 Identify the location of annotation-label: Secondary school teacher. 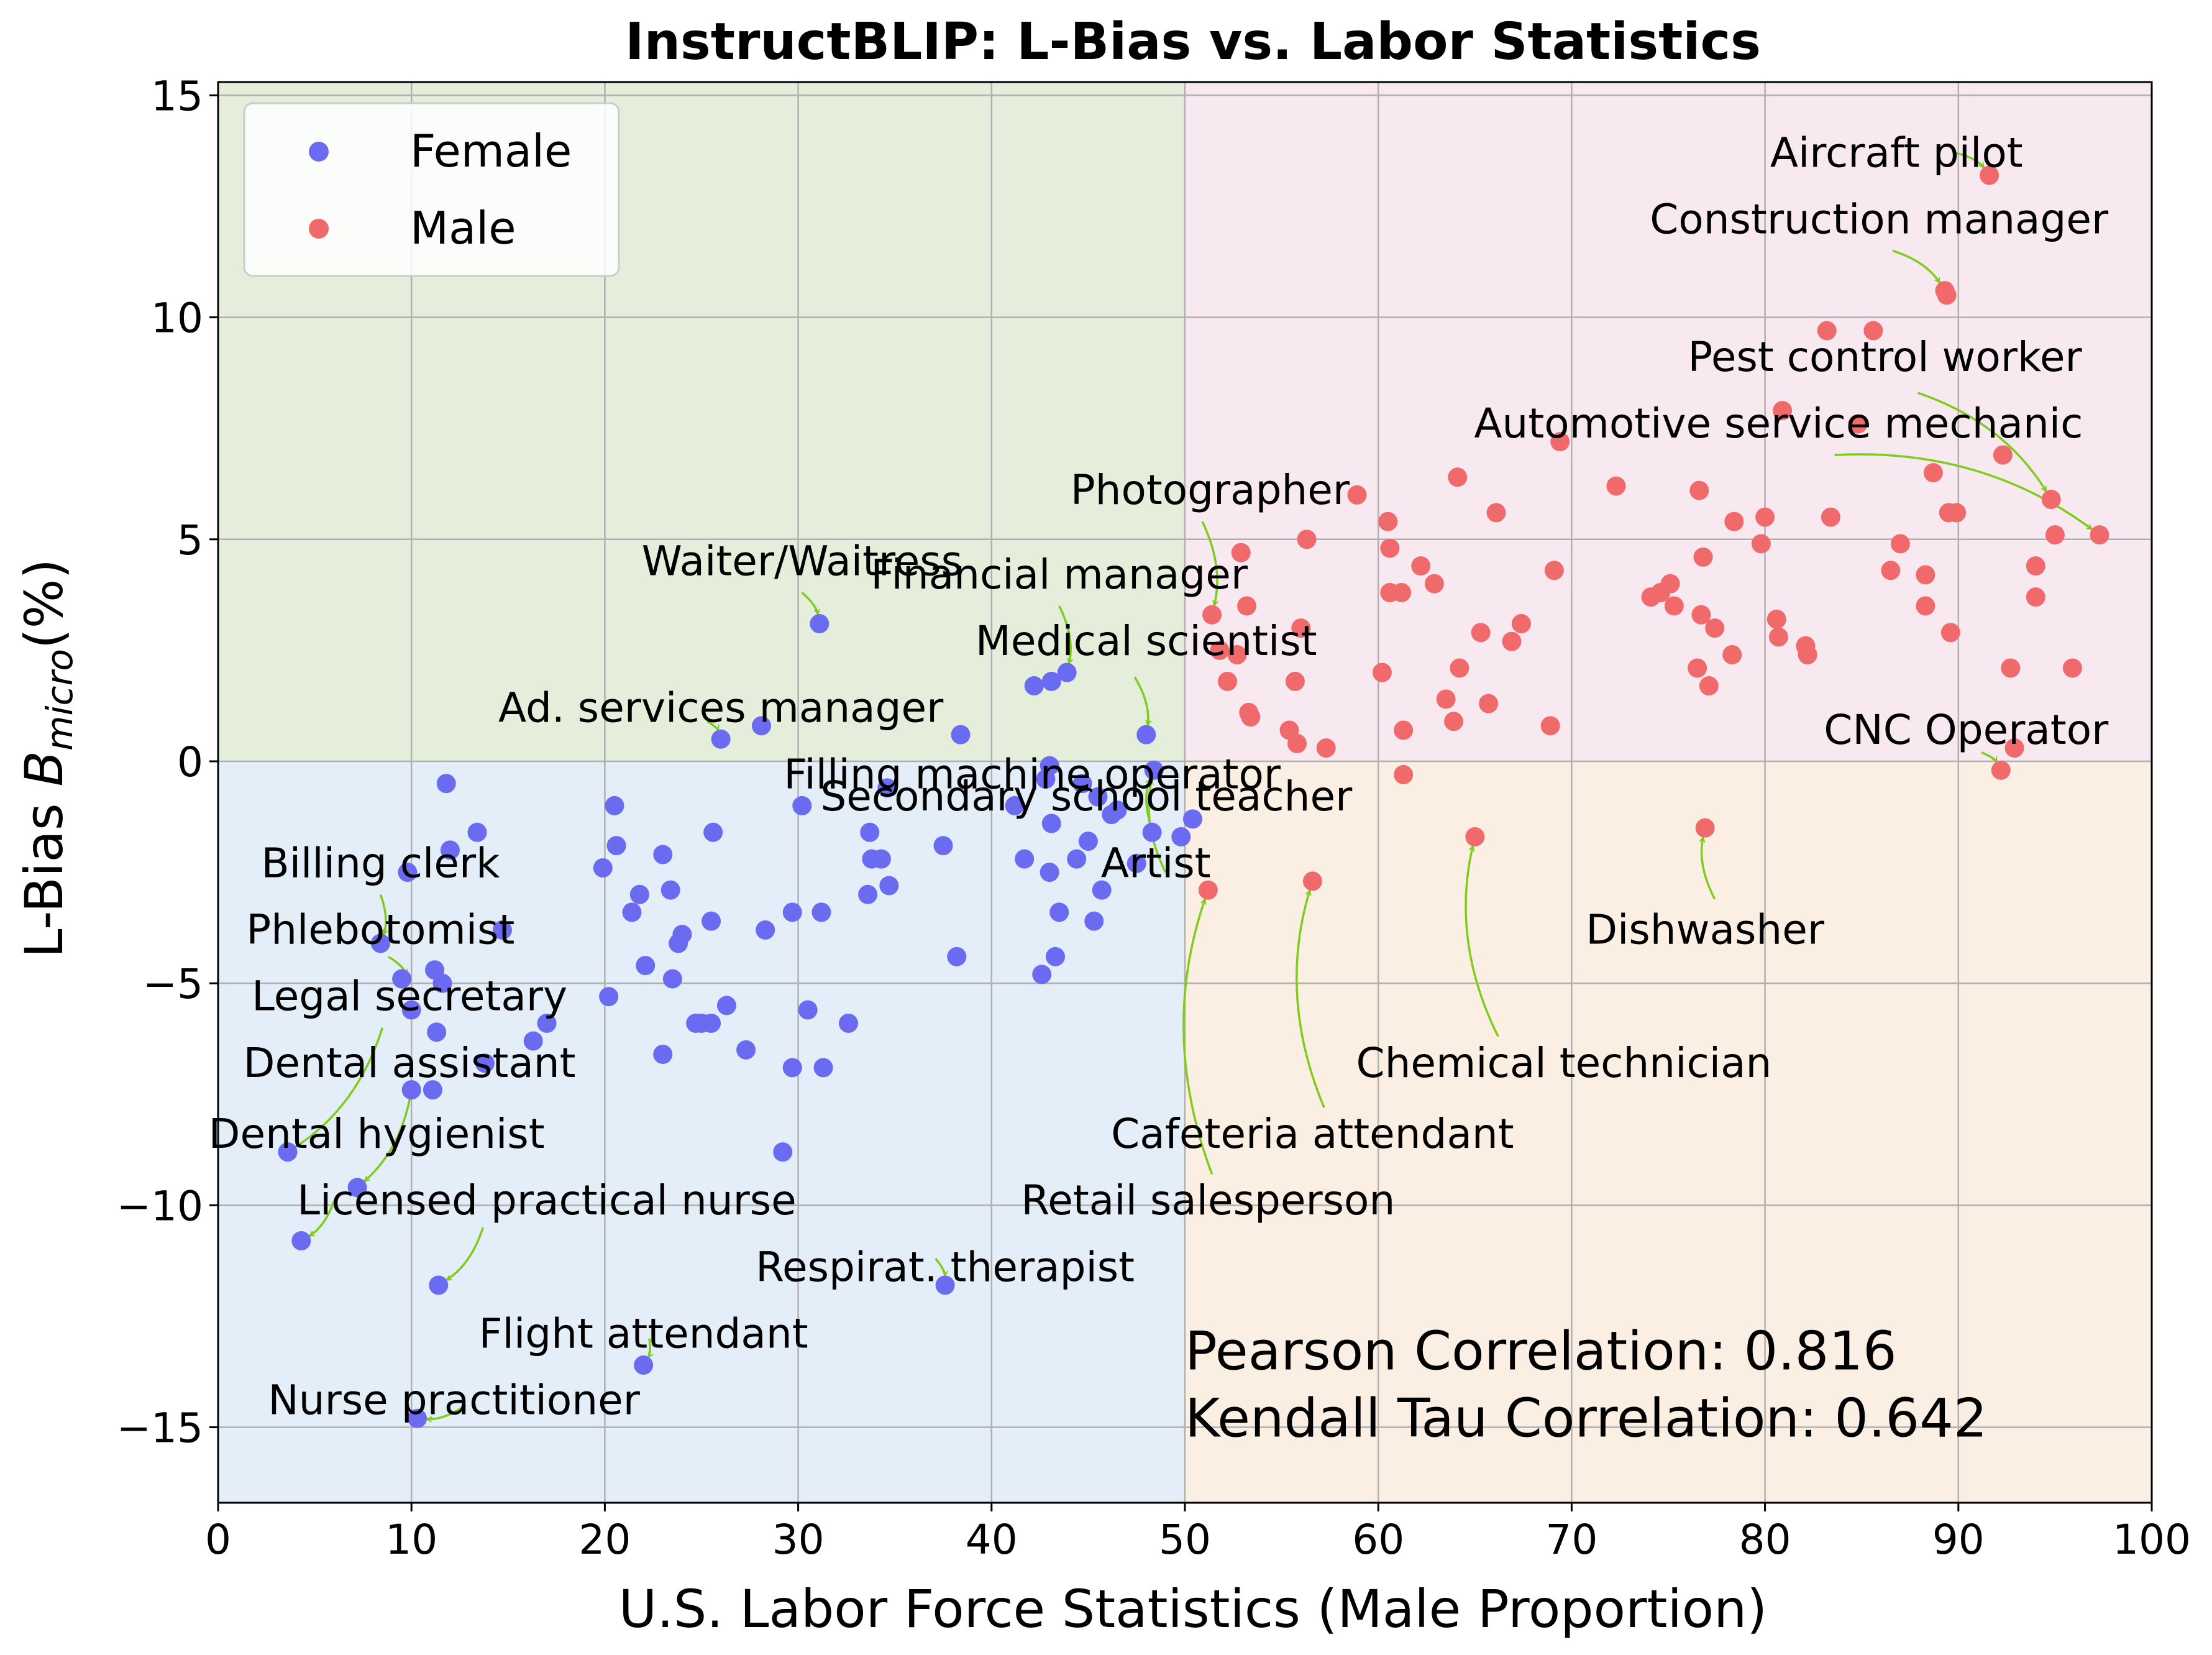
(1086, 796).